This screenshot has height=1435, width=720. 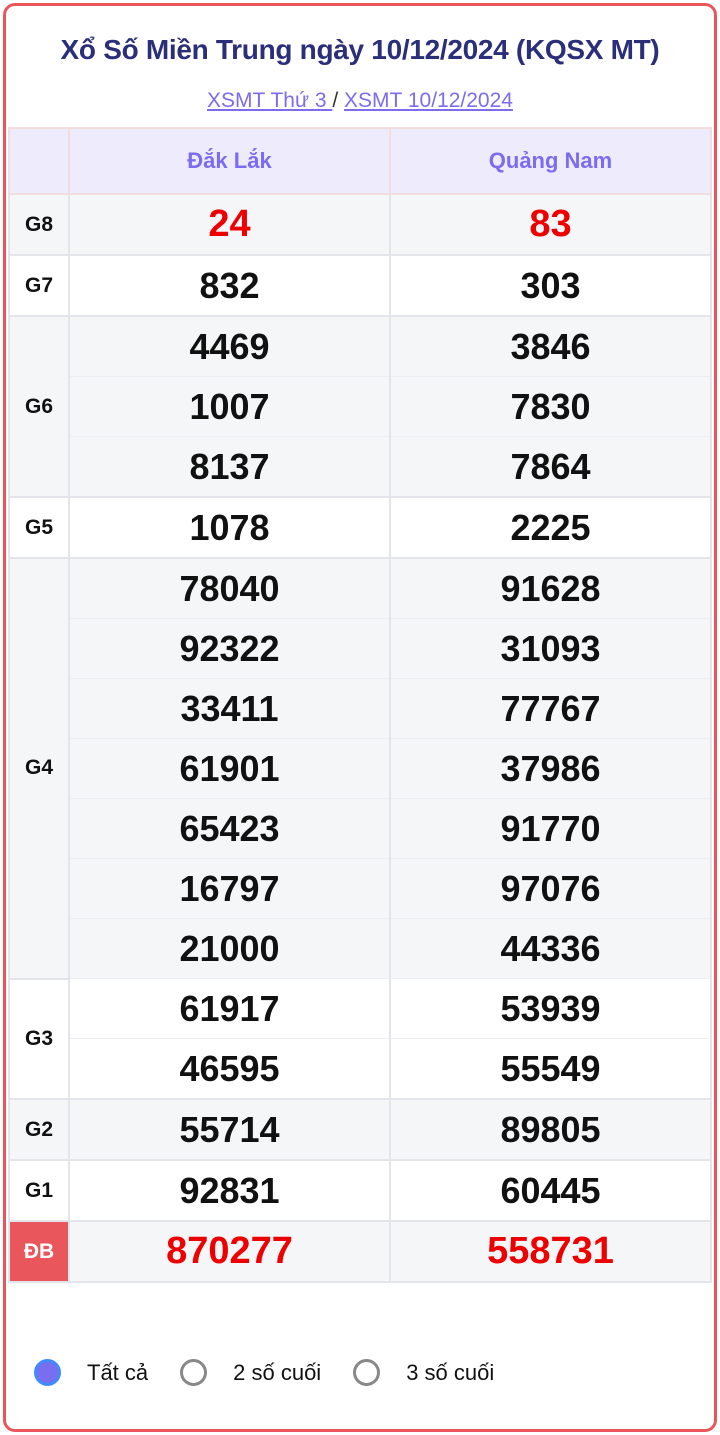 What do you see at coordinates (39, 285) in the screenshot?
I see `prize-label: G7` at bounding box center [39, 285].